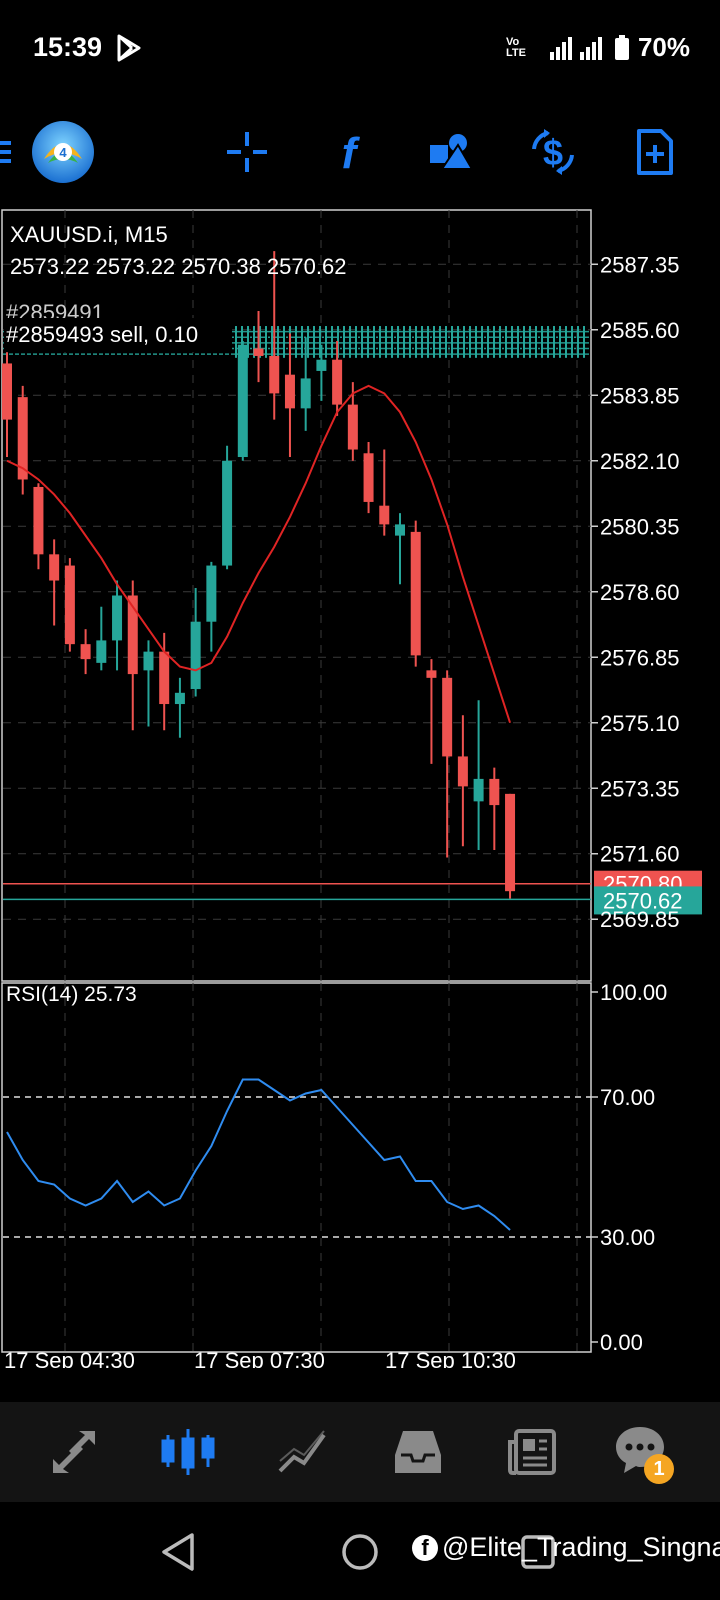  I want to click on price-tick-label: 2578.60, so click(640, 592).